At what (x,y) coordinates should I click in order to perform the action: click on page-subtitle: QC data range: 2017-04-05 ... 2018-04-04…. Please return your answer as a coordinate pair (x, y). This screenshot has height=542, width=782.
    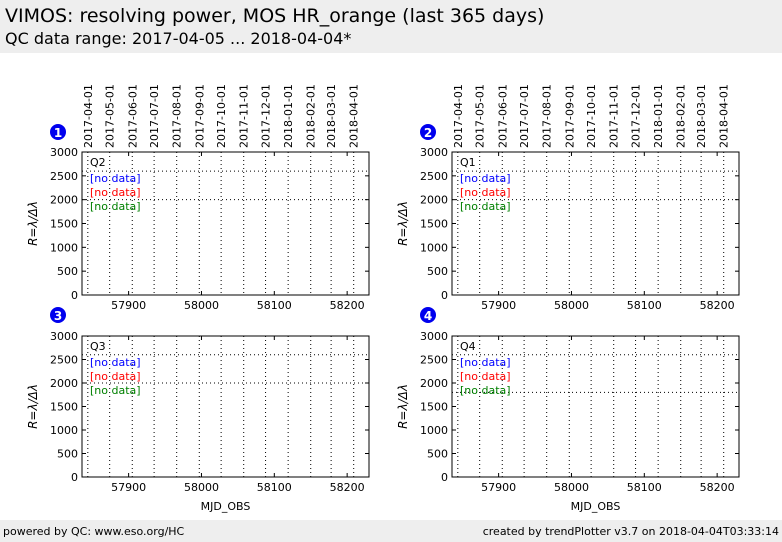
    Looking at the image, I should click on (178, 38).